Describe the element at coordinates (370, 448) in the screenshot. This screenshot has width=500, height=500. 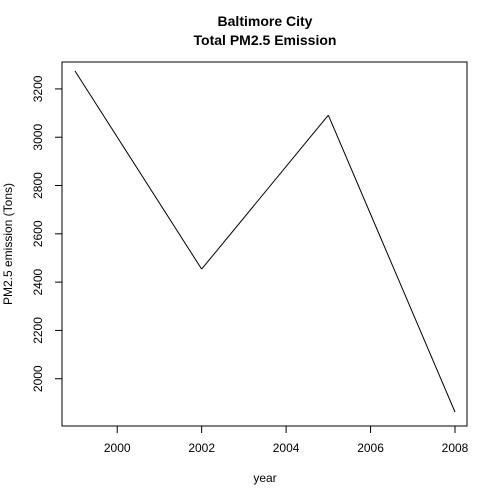
I see `x-tick-label: 2006` at that location.